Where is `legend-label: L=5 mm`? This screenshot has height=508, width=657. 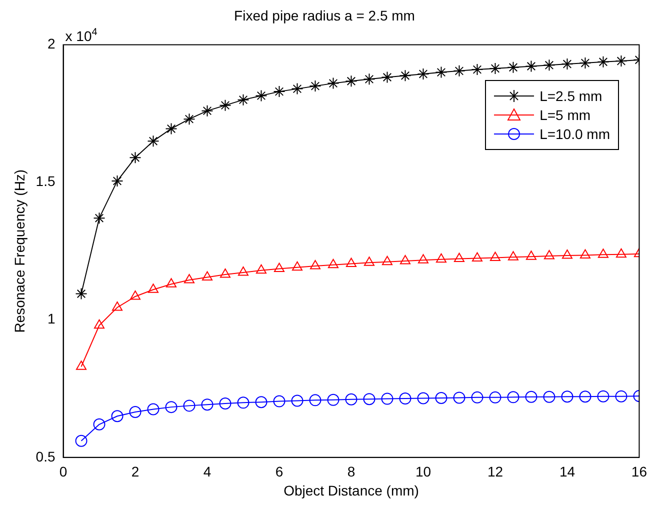 legend-label: L=5 mm is located at coordinates (565, 115).